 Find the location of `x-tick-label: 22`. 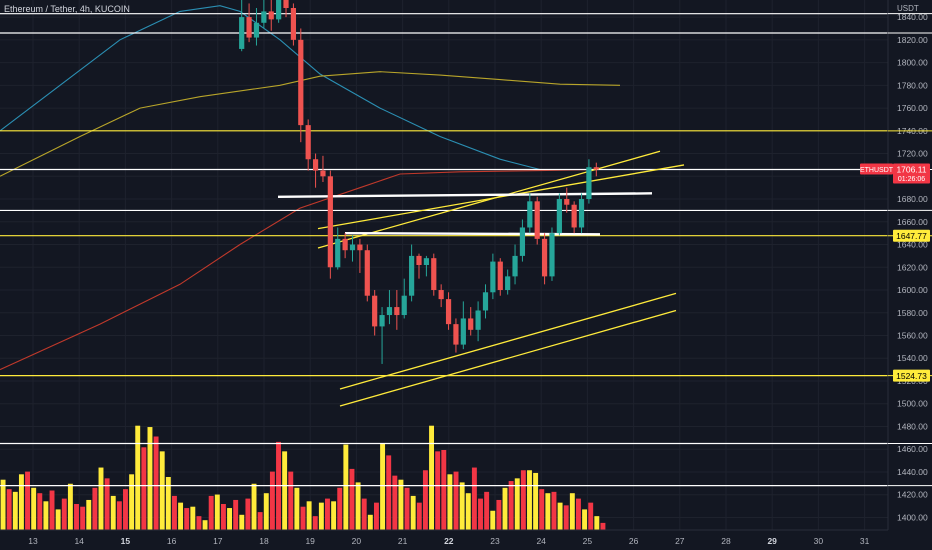

x-tick-label: 22 is located at coordinates (449, 541).